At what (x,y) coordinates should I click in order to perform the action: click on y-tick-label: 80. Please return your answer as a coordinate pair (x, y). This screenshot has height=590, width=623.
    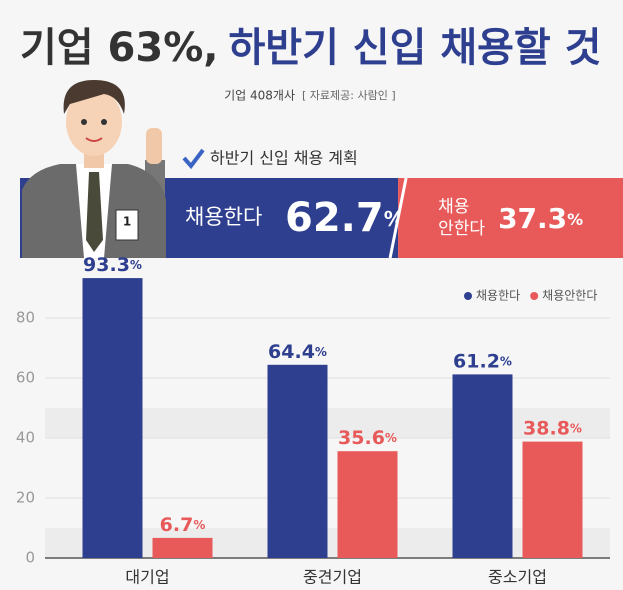
    Looking at the image, I should click on (25, 318).